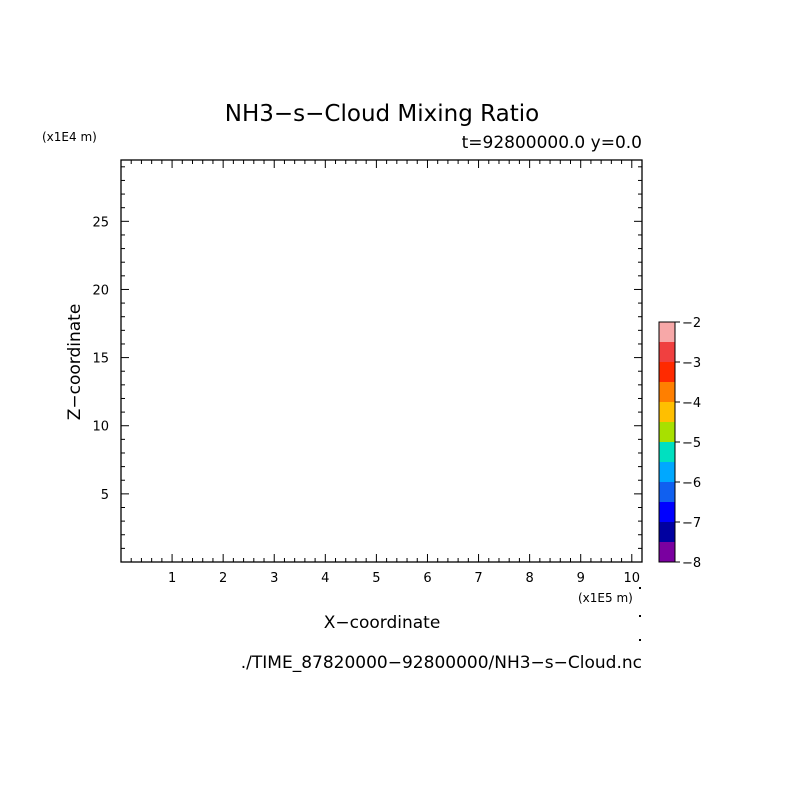 The width and height of the screenshot is (804, 804). Describe the element at coordinates (382, 623) in the screenshot. I see `x-axis-label: X−coordinate` at that location.